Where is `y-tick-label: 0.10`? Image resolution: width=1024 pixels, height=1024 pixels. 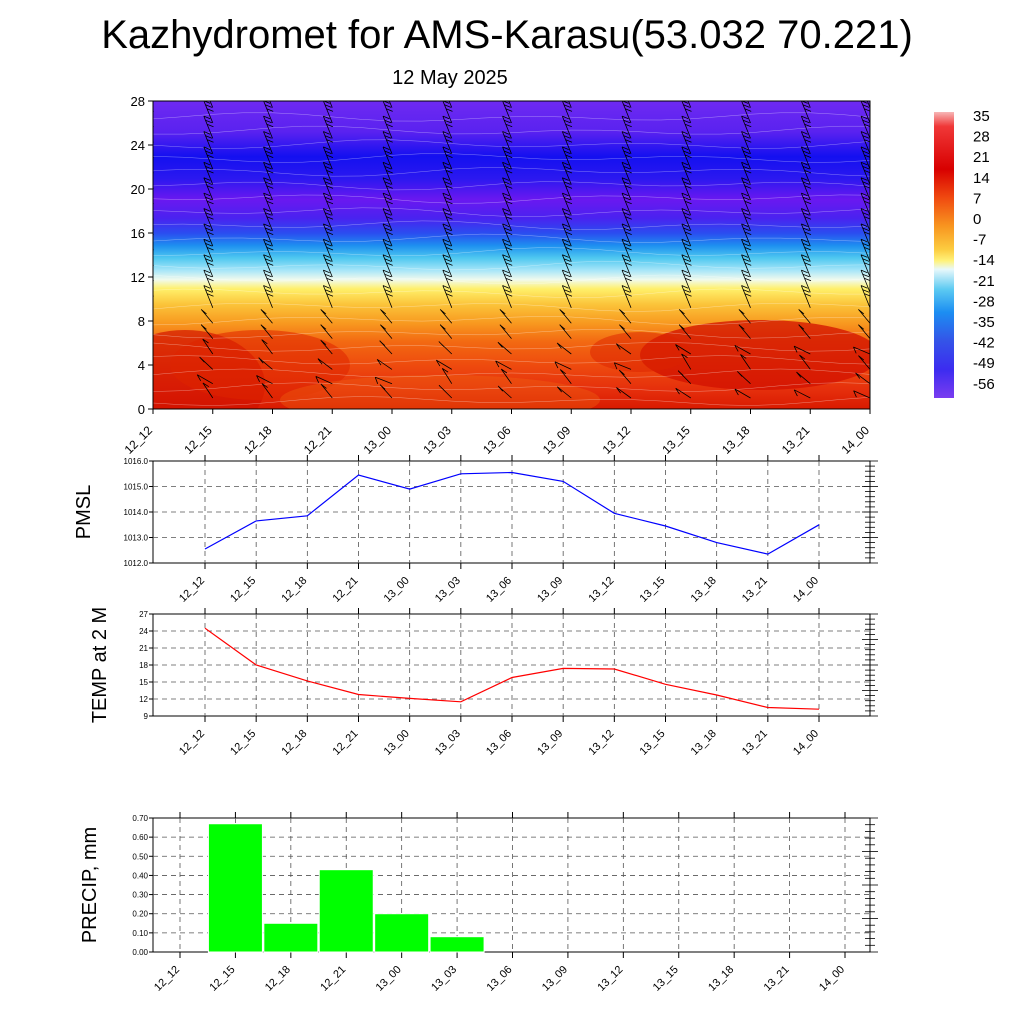
y-tick-label: 0.10 is located at coordinates (140, 933).